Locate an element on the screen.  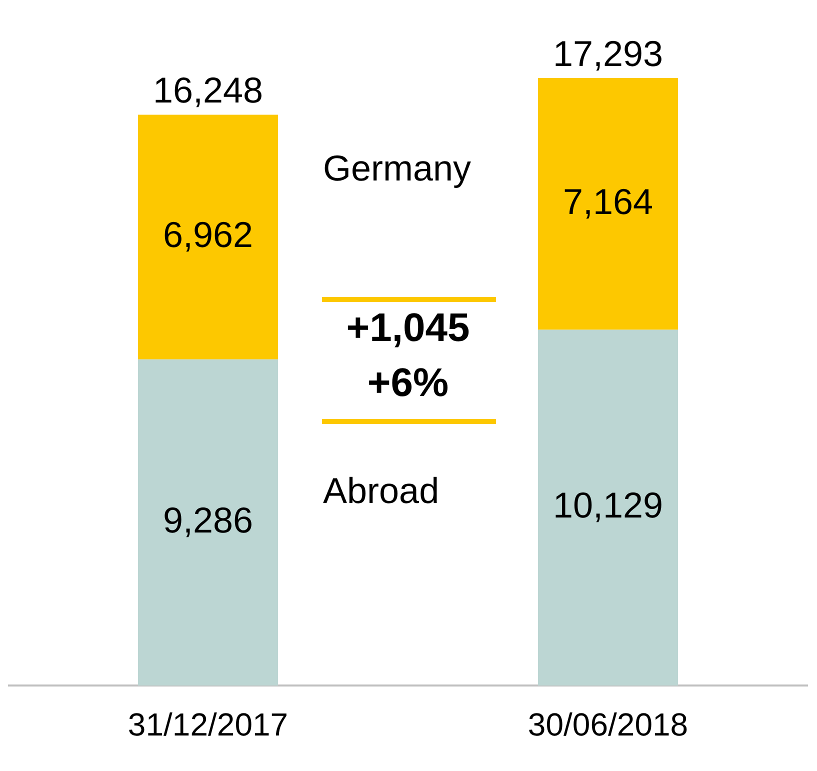
data-label: 9,286 is located at coordinates (208, 519).